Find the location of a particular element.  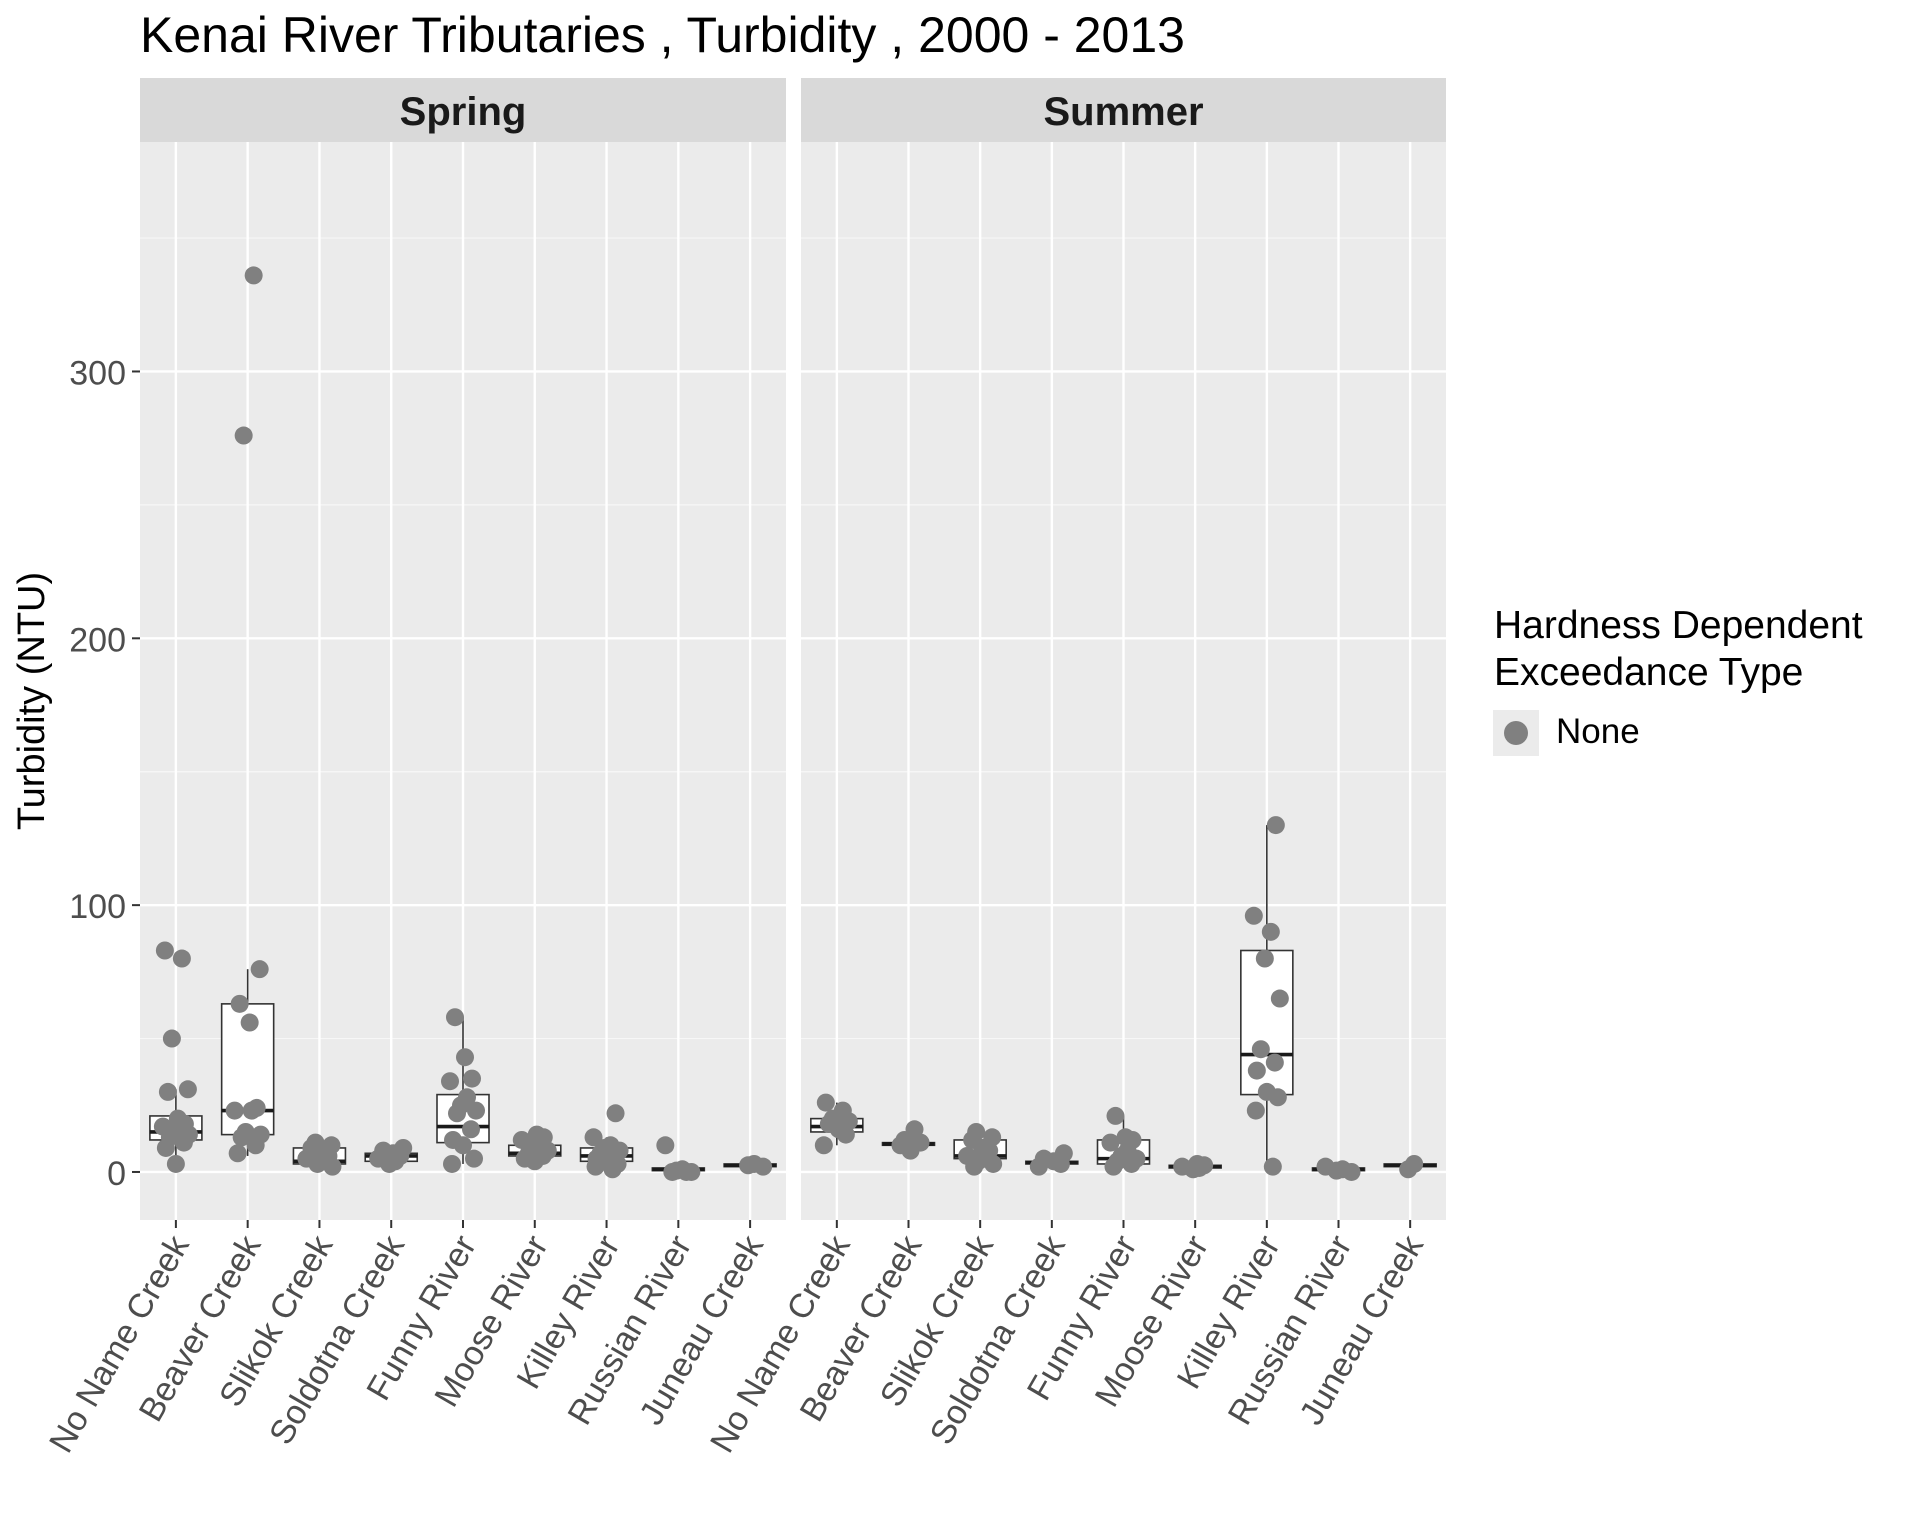

legend-label: None is located at coordinates (1598, 731).